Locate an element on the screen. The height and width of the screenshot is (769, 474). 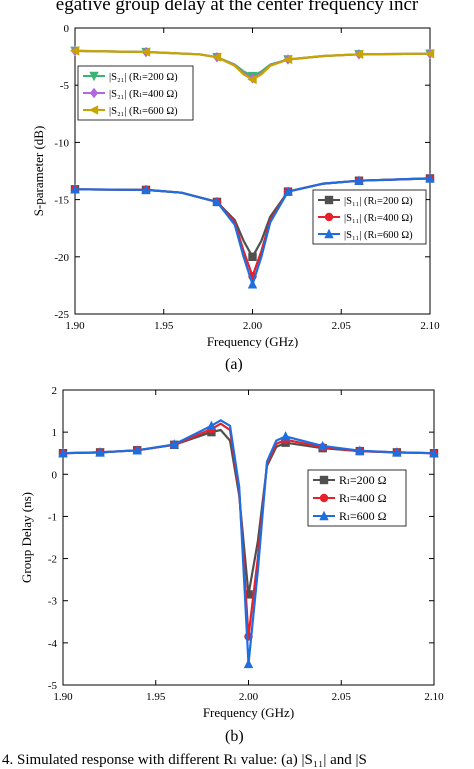
y-tick-label: -2 is located at coordinates (52, 560).